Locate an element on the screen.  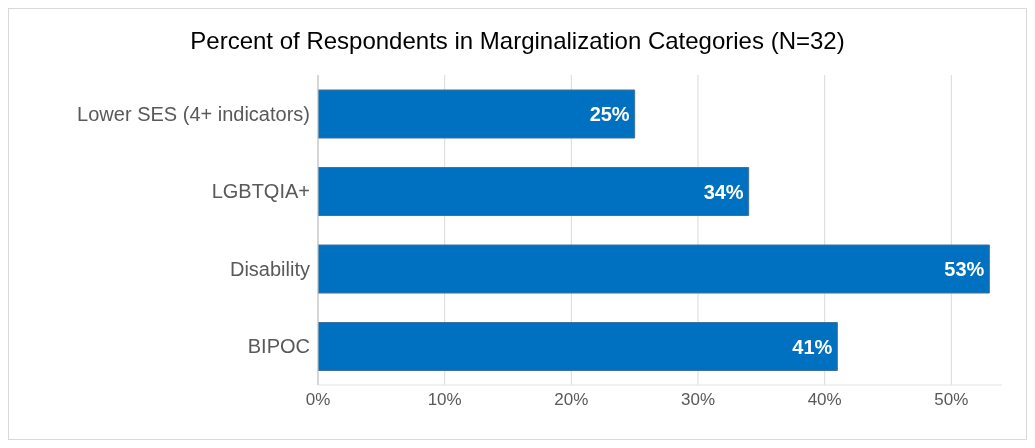
chart-title: Percent of Respondents in Marginalization Categories (N=32) is located at coordinates (517, 41).